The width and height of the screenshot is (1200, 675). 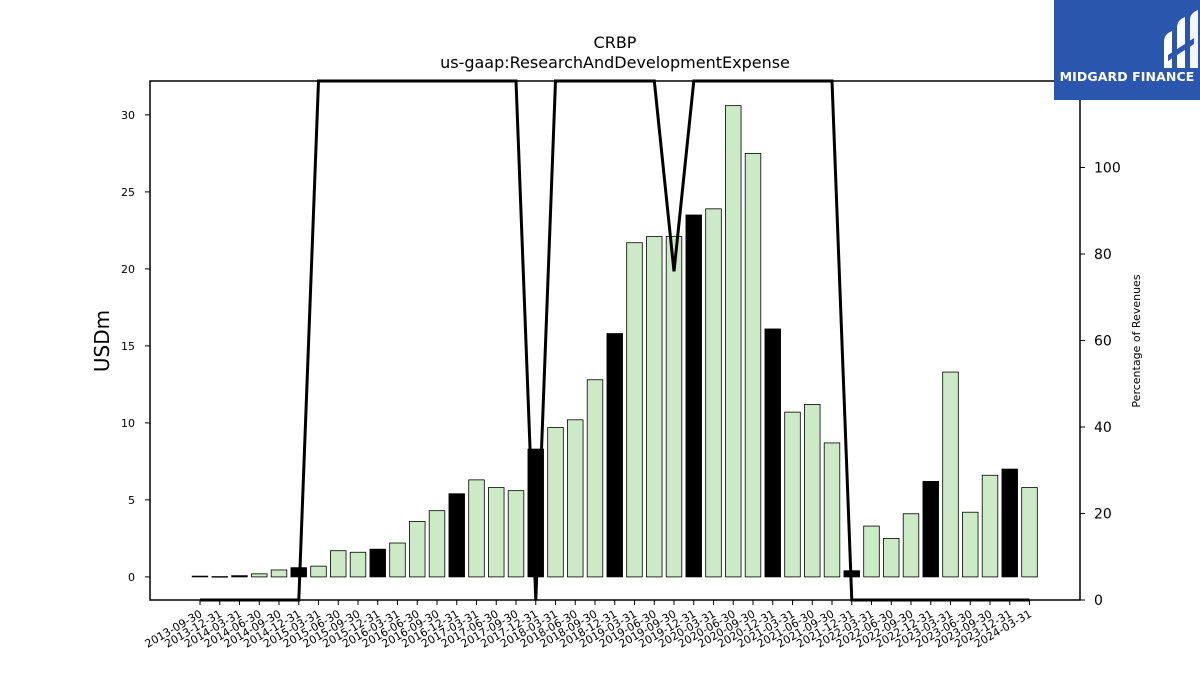 I want to click on y-tick-label: 5, so click(x=131, y=500).